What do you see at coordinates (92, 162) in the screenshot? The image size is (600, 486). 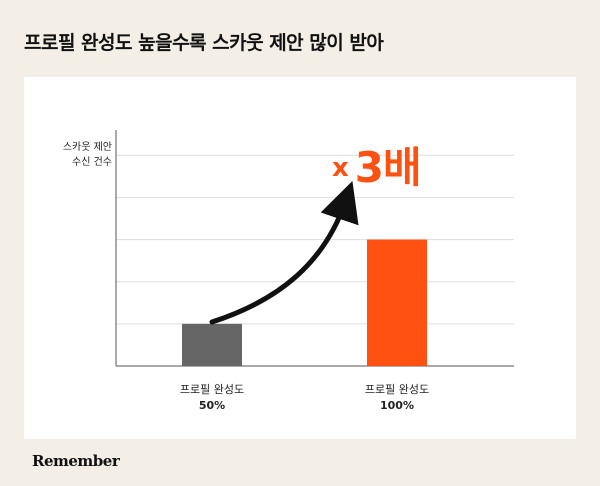 I see `y-axis-label-line-2: 수신 건수` at bounding box center [92, 162].